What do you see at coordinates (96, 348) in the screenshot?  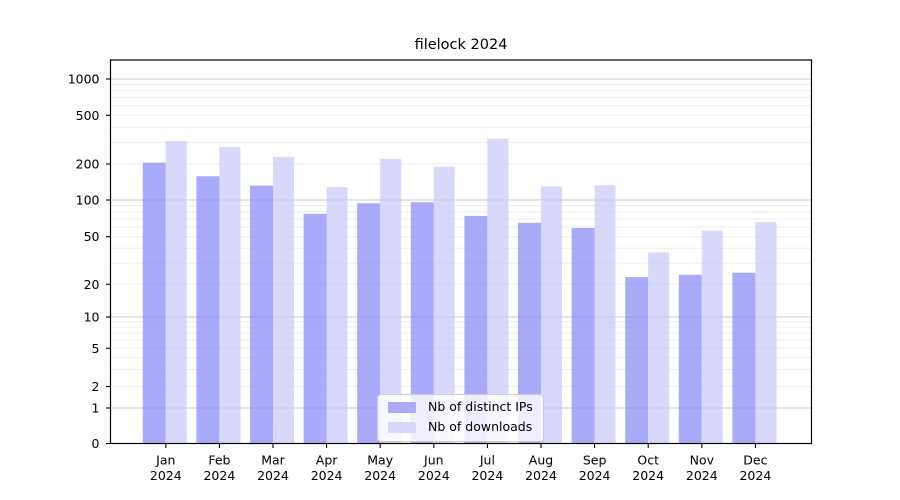 I see `y-tick-label-5: 5` at bounding box center [96, 348].